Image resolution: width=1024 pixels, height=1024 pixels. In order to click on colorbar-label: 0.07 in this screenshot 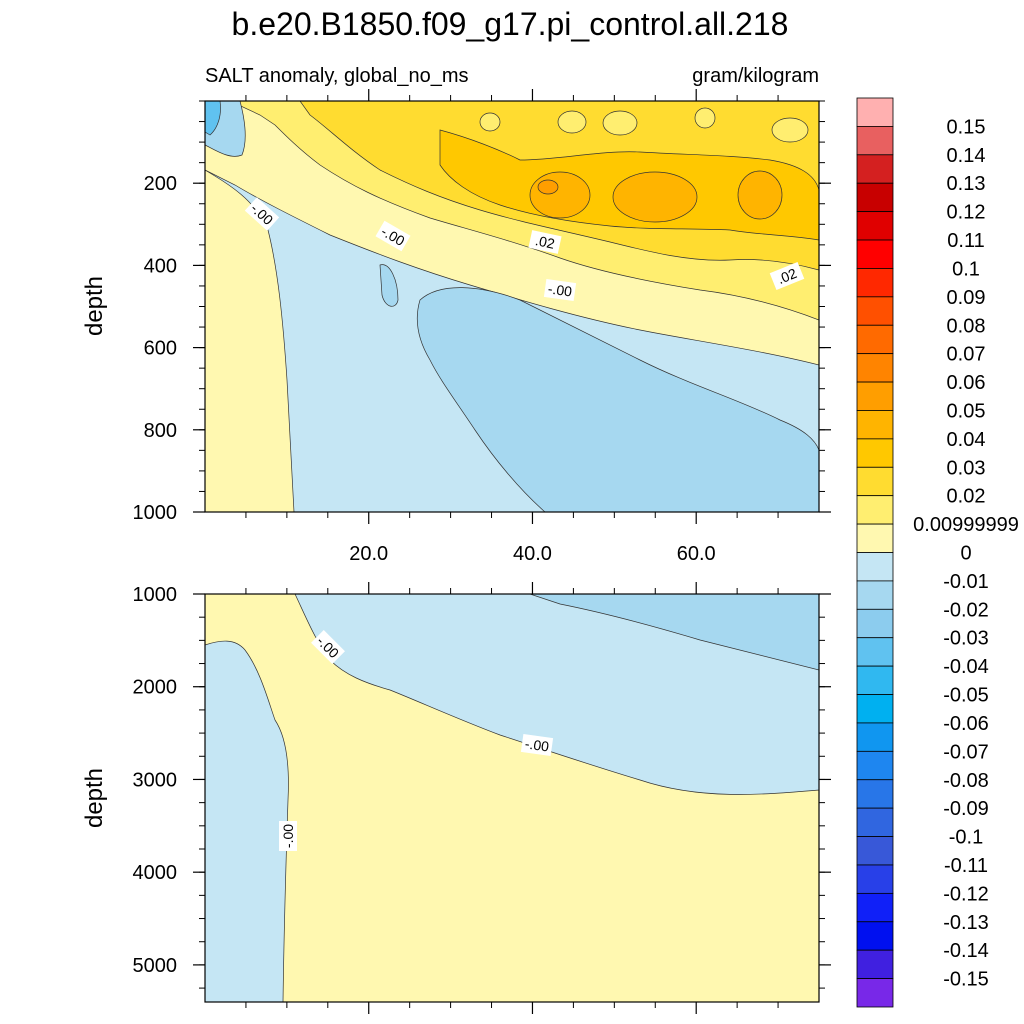, I will do `click(966, 355)`.